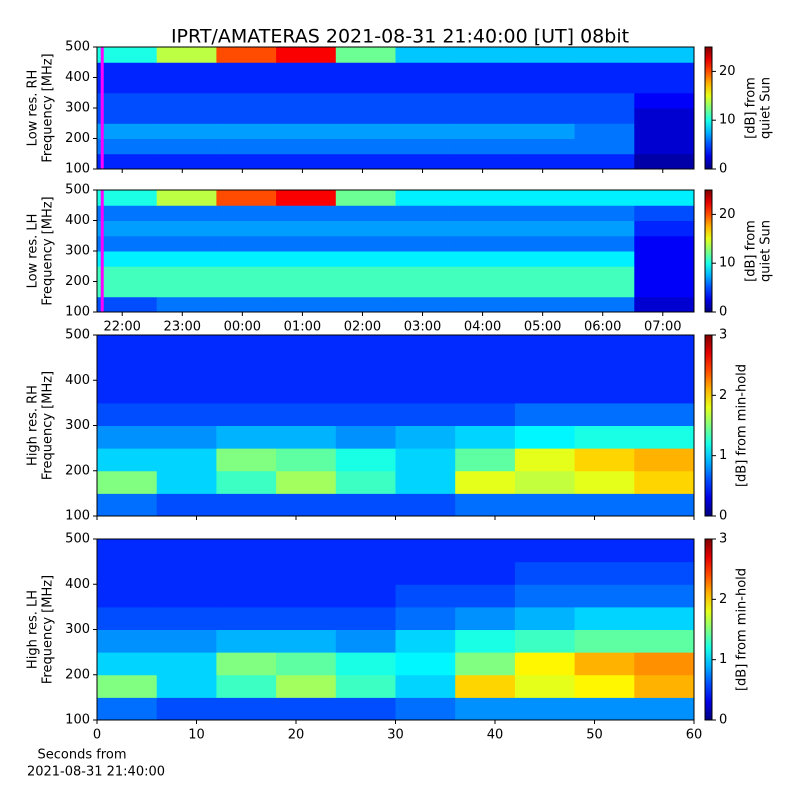 Image resolution: width=800 pixels, height=800 pixels. What do you see at coordinates (694, 735) in the screenshot?
I see `x-tick-label: 60` at bounding box center [694, 735].